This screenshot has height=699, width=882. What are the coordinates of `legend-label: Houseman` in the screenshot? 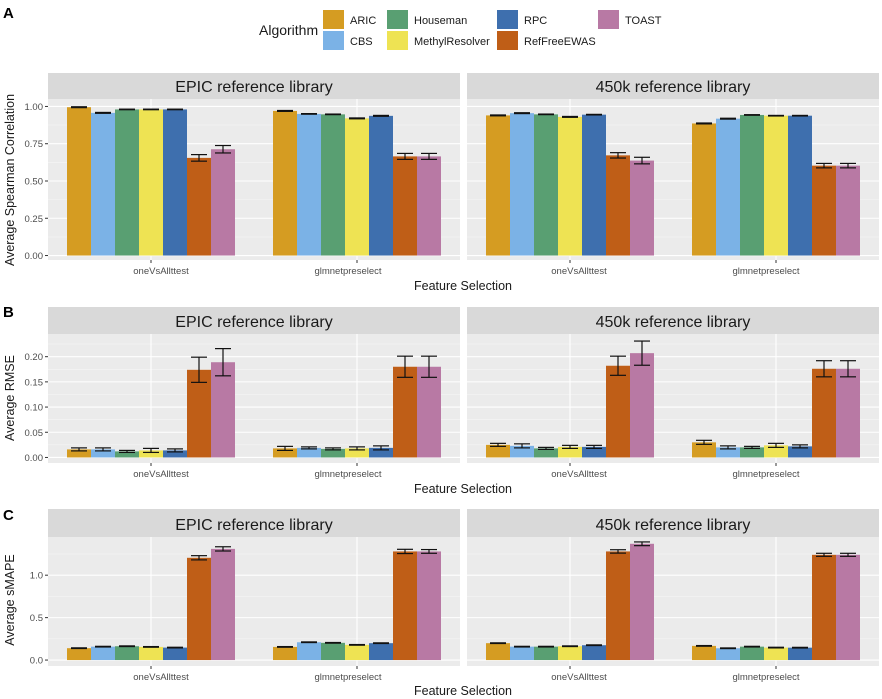 It's located at (440, 21).